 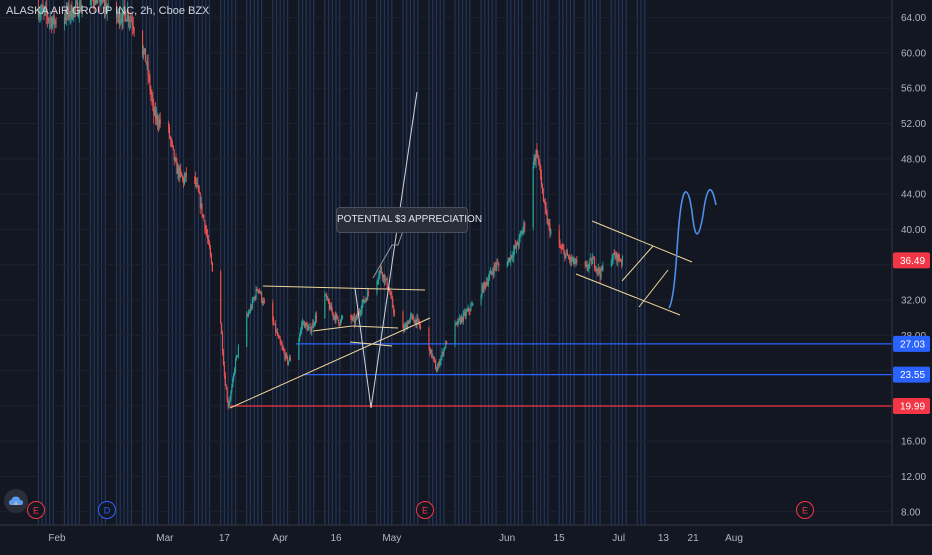 I want to click on y-tick-label: 44.00, so click(x=913, y=195).